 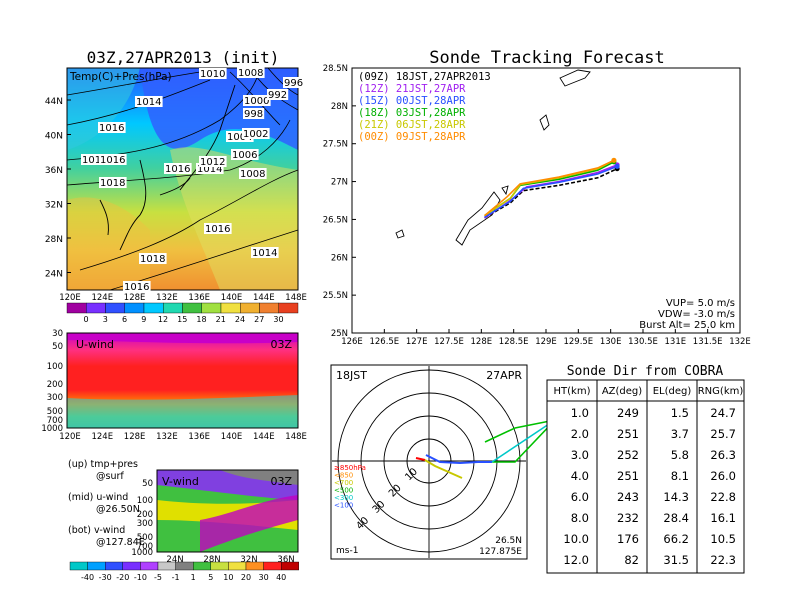 What do you see at coordinates (676, 518) in the screenshot?
I see `table-cell: 28.4` at bounding box center [676, 518].